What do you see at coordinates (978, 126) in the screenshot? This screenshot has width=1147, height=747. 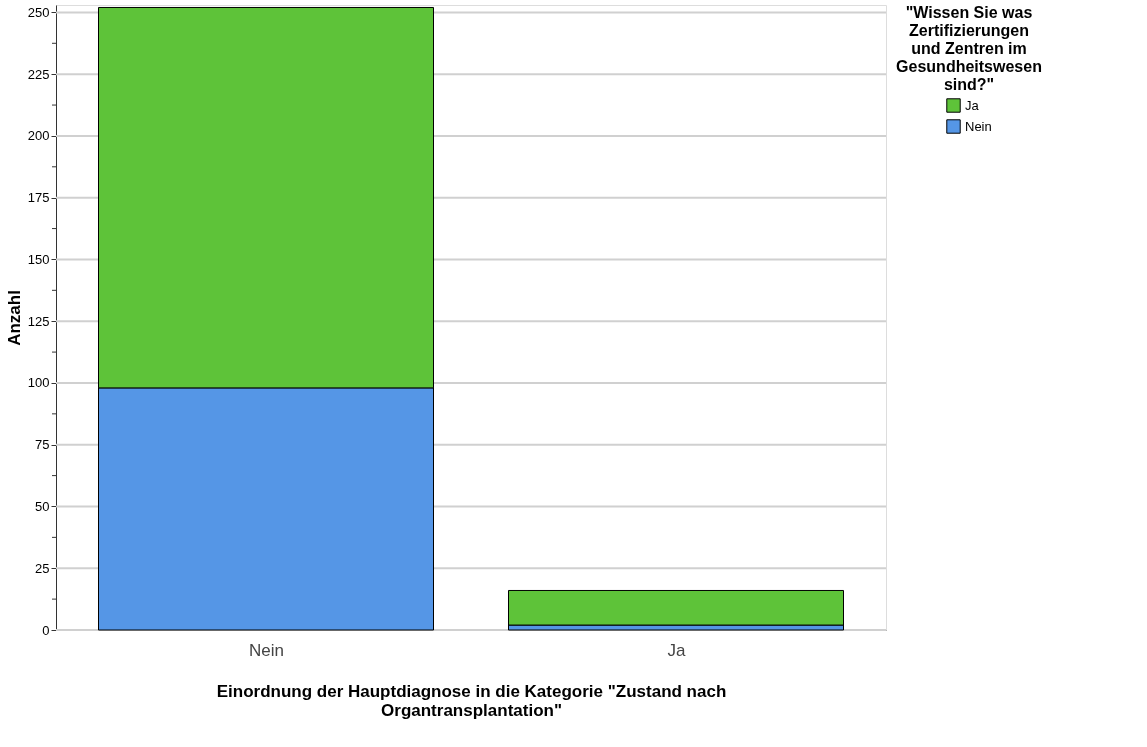 I see `legend-label: Nein` at bounding box center [978, 126].